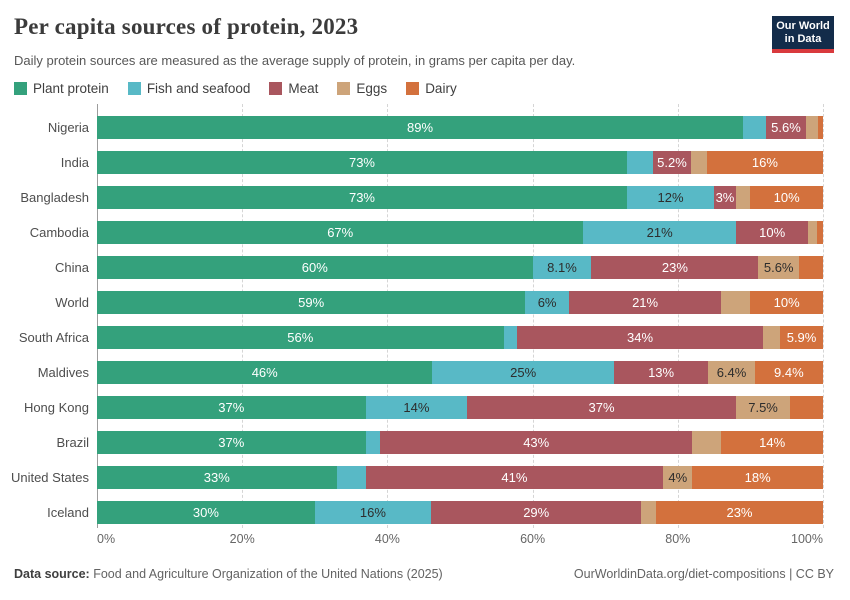 Image resolution: width=850 pixels, height=600 pixels. I want to click on bar-segment-meat: 23%, so click(675, 267).